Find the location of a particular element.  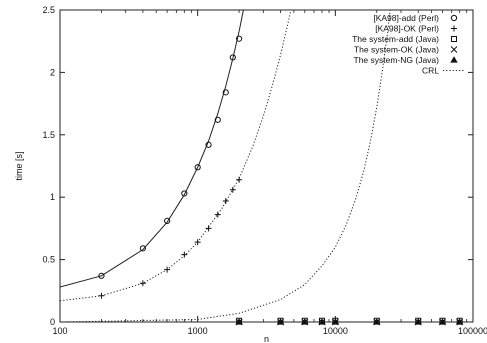

x-tick-label: 10000 is located at coordinates (335, 331).